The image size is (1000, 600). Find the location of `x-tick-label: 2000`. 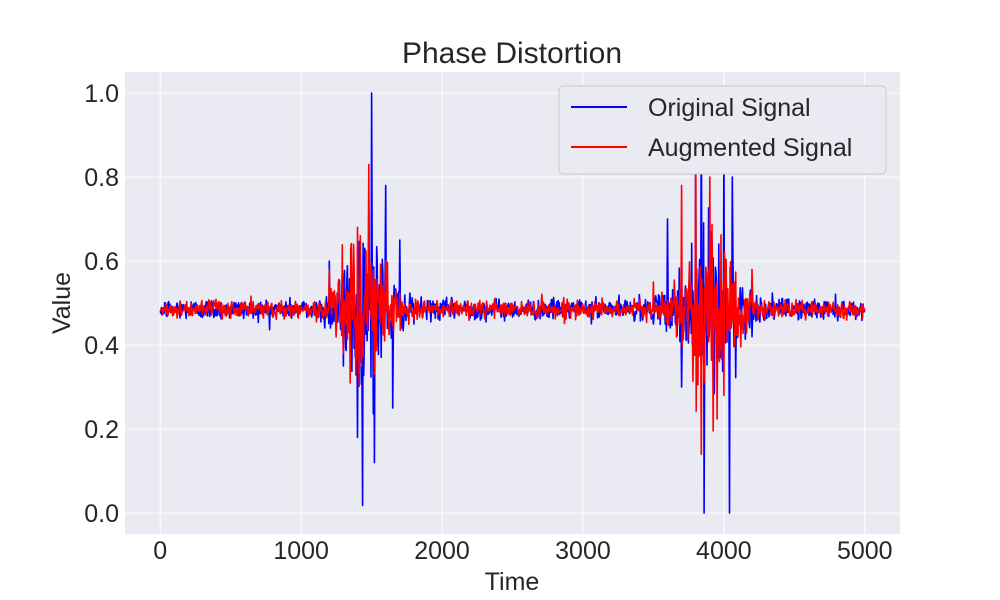

x-tick-label: 2000 is located at coordinates (442, 551).